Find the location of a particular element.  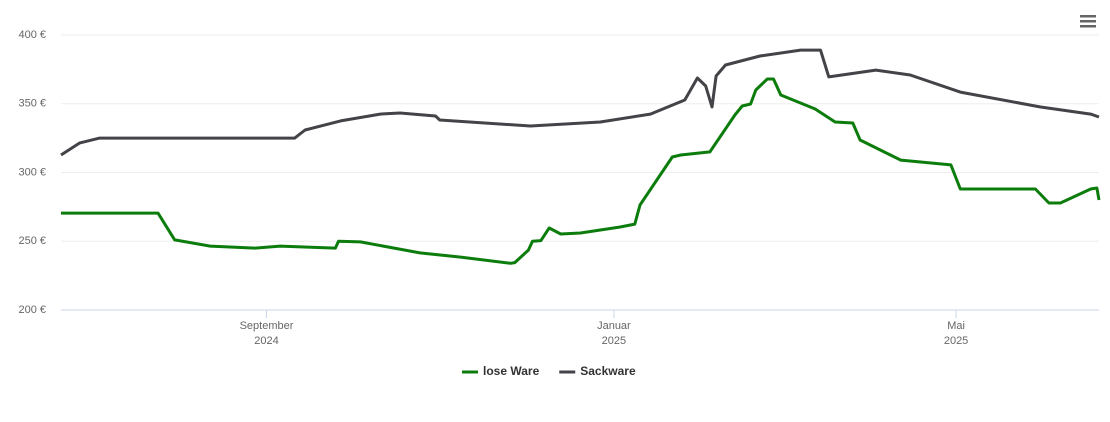

y-tick-label: 350 € is located at coordinates (32, 104).